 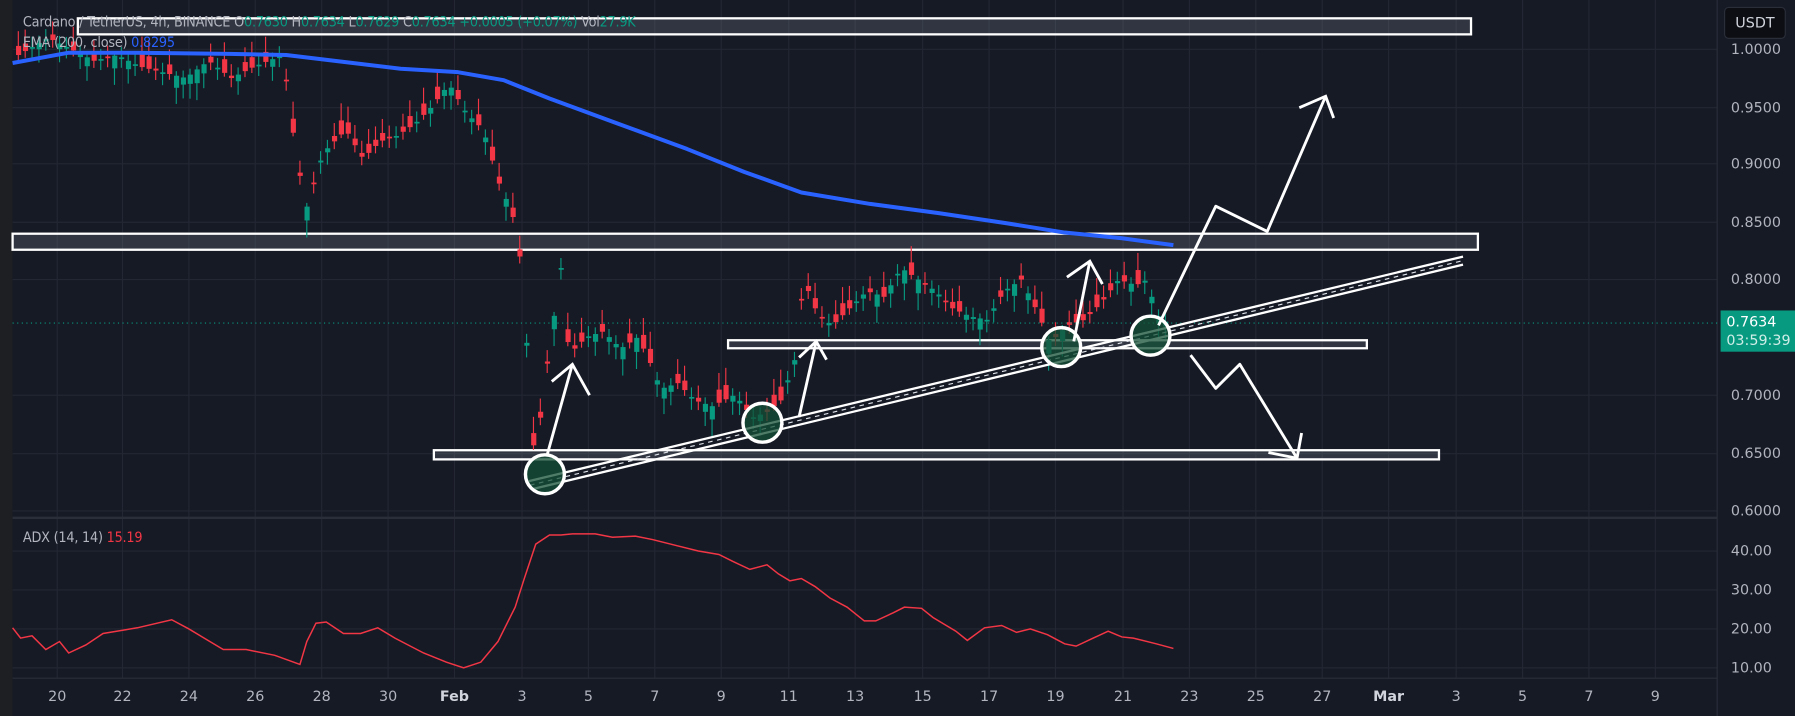 What do you see at coordinates (1123, 696) in the screenshot?
I see `date-tick-label: 21` at bounding box center [1123, 696].